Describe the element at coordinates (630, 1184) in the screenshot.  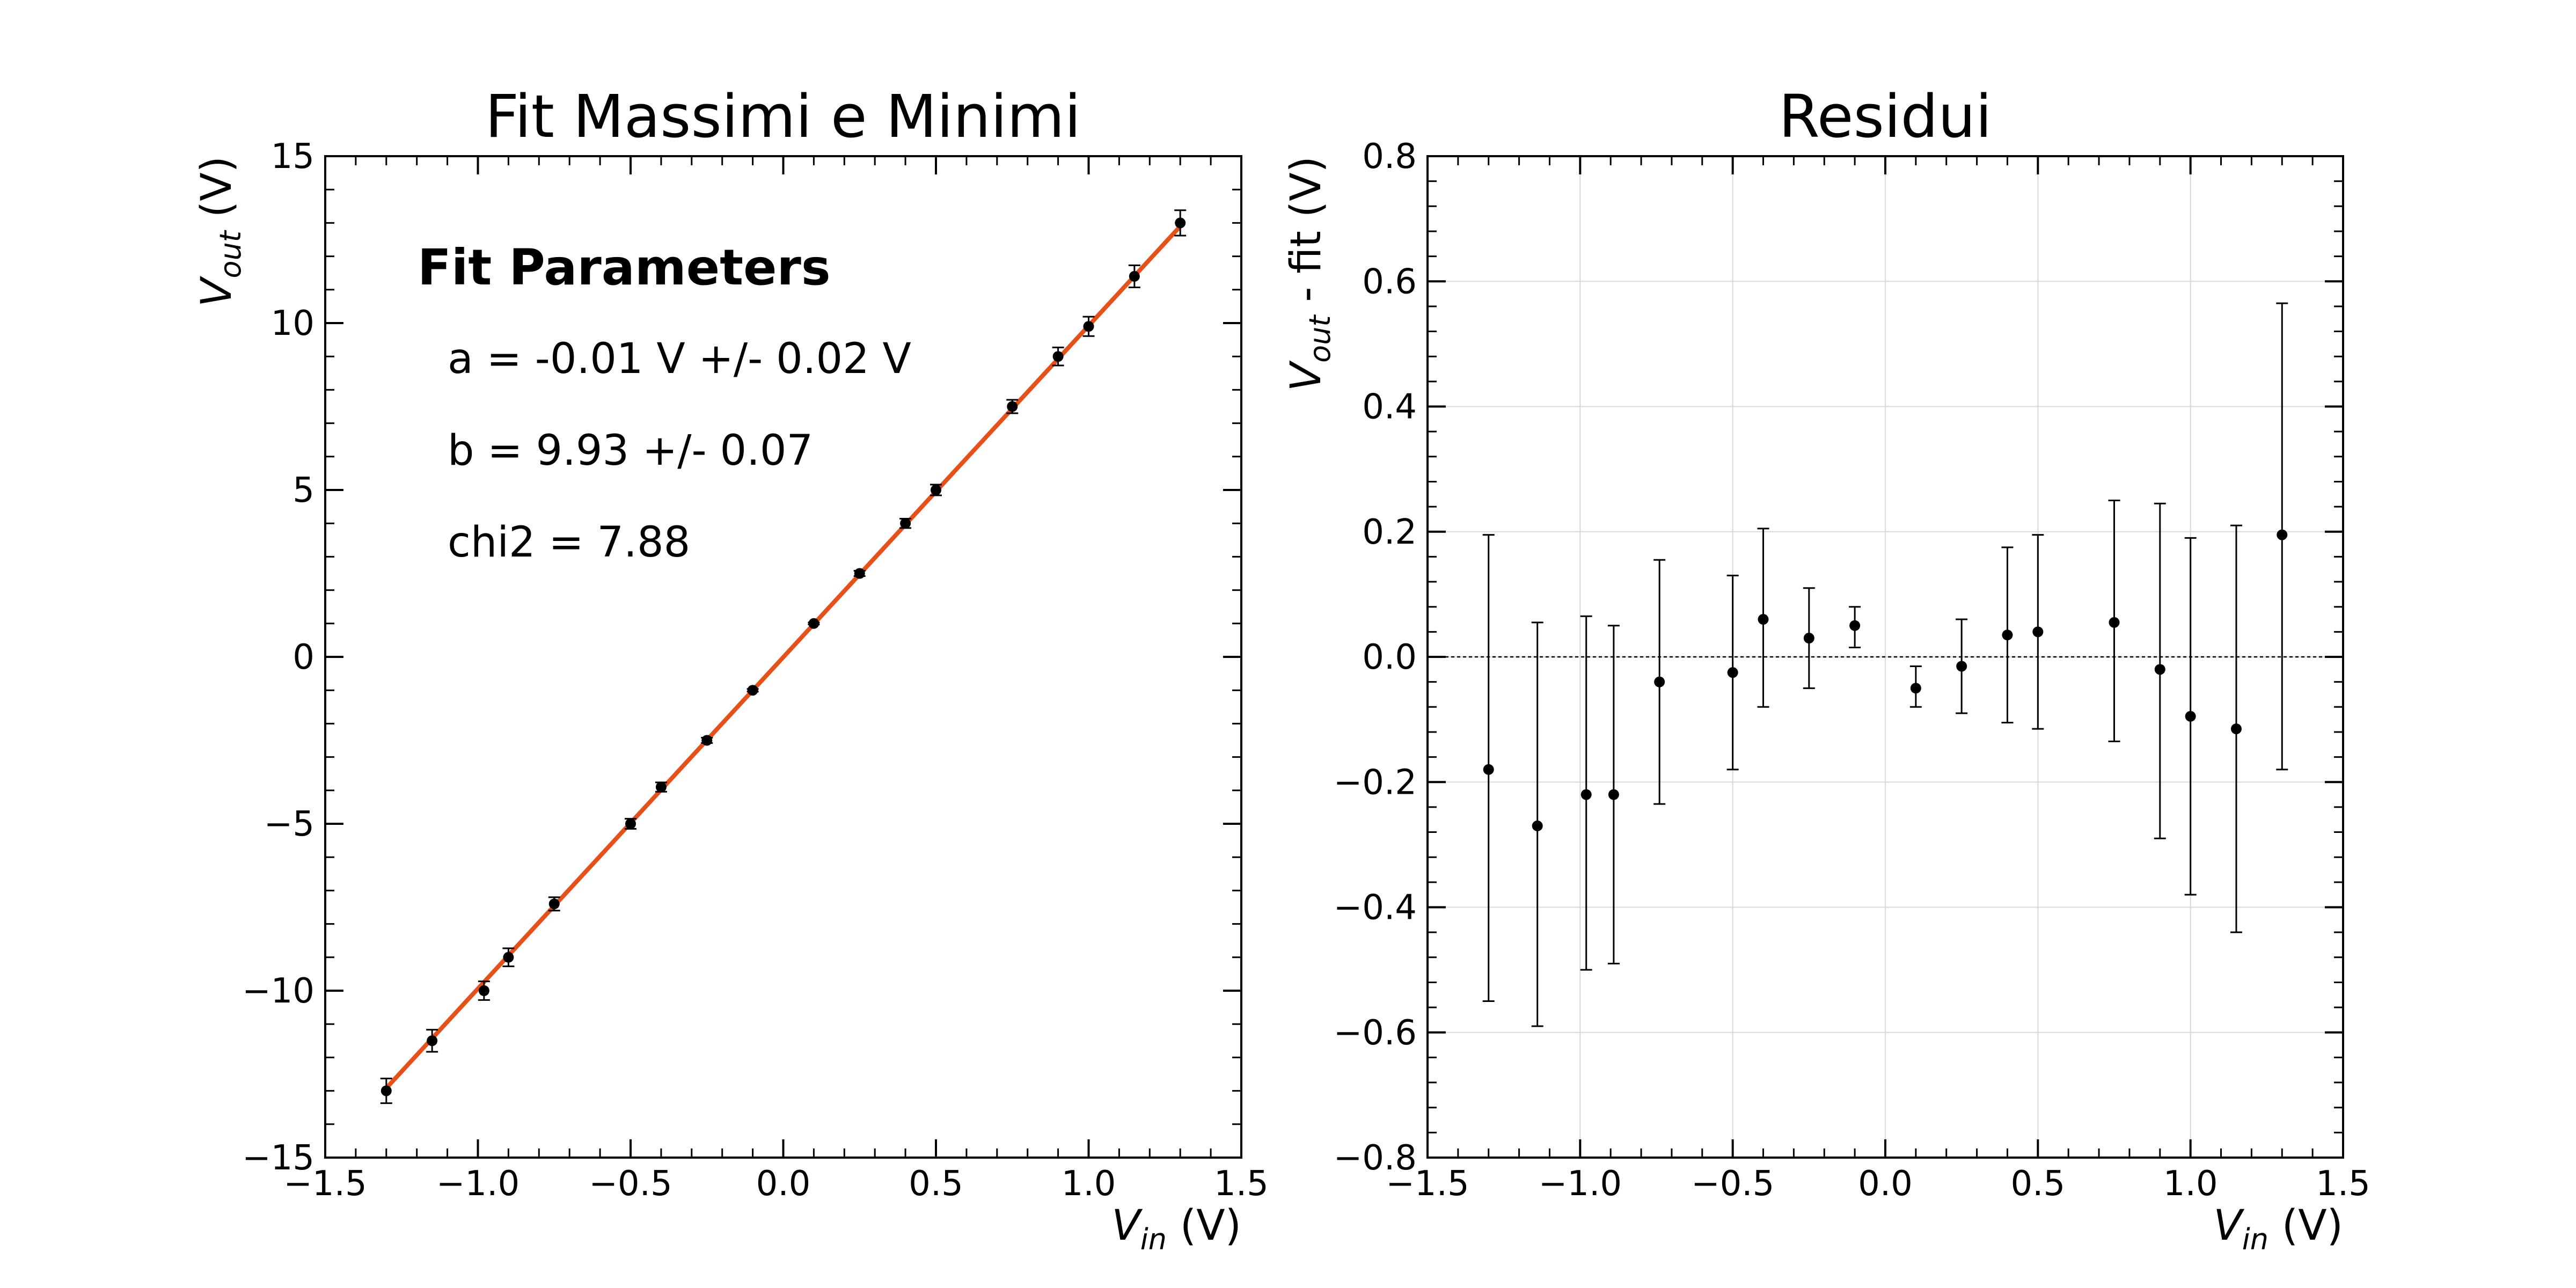
I see `fit-x-tick-label: −0.5` at that location.